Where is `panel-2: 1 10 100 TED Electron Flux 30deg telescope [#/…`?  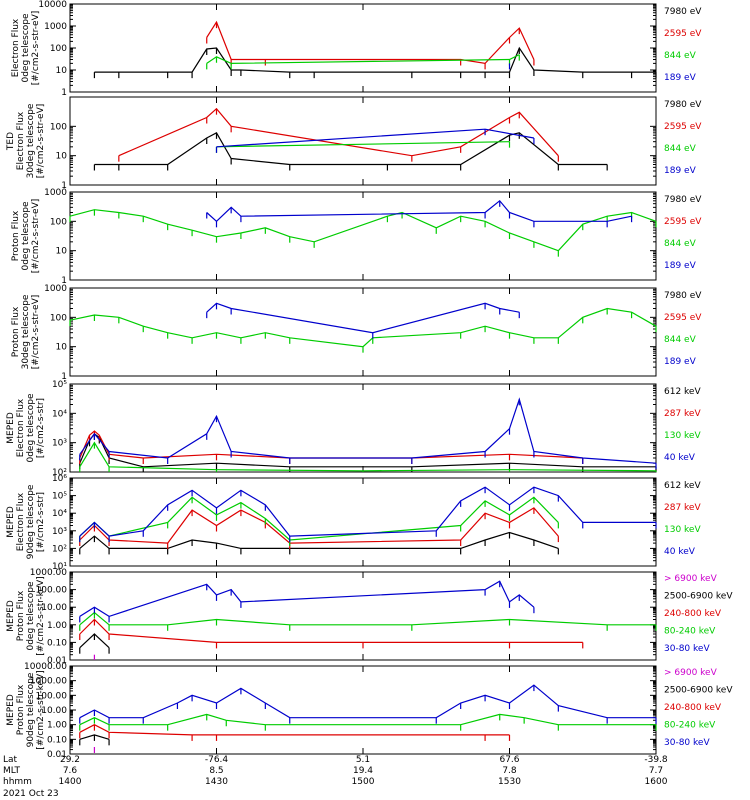 panel-2: 1 10 100 TED Electron Flux 30deg telescope [#/… is located at coordinates (354, 143).